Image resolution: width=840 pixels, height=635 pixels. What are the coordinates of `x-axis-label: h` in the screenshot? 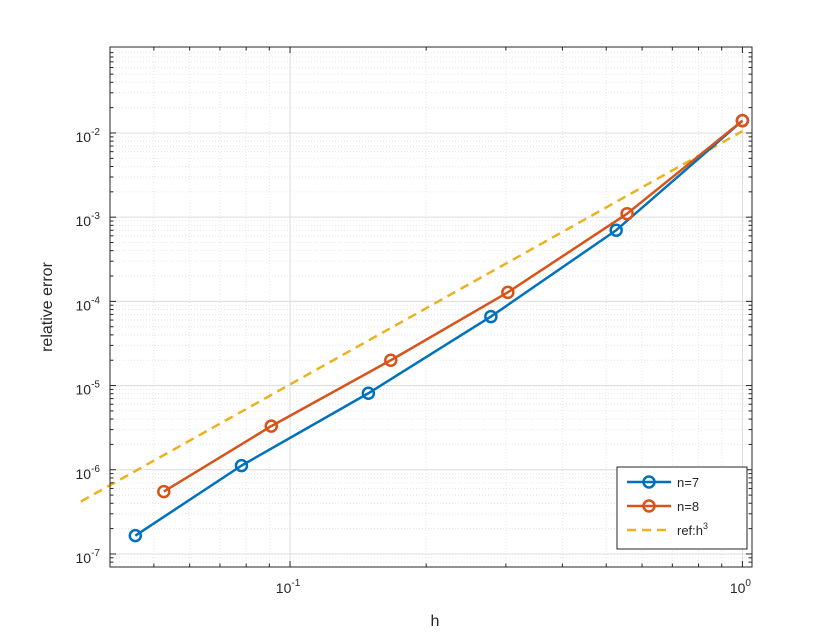 It's located at (435, 621).